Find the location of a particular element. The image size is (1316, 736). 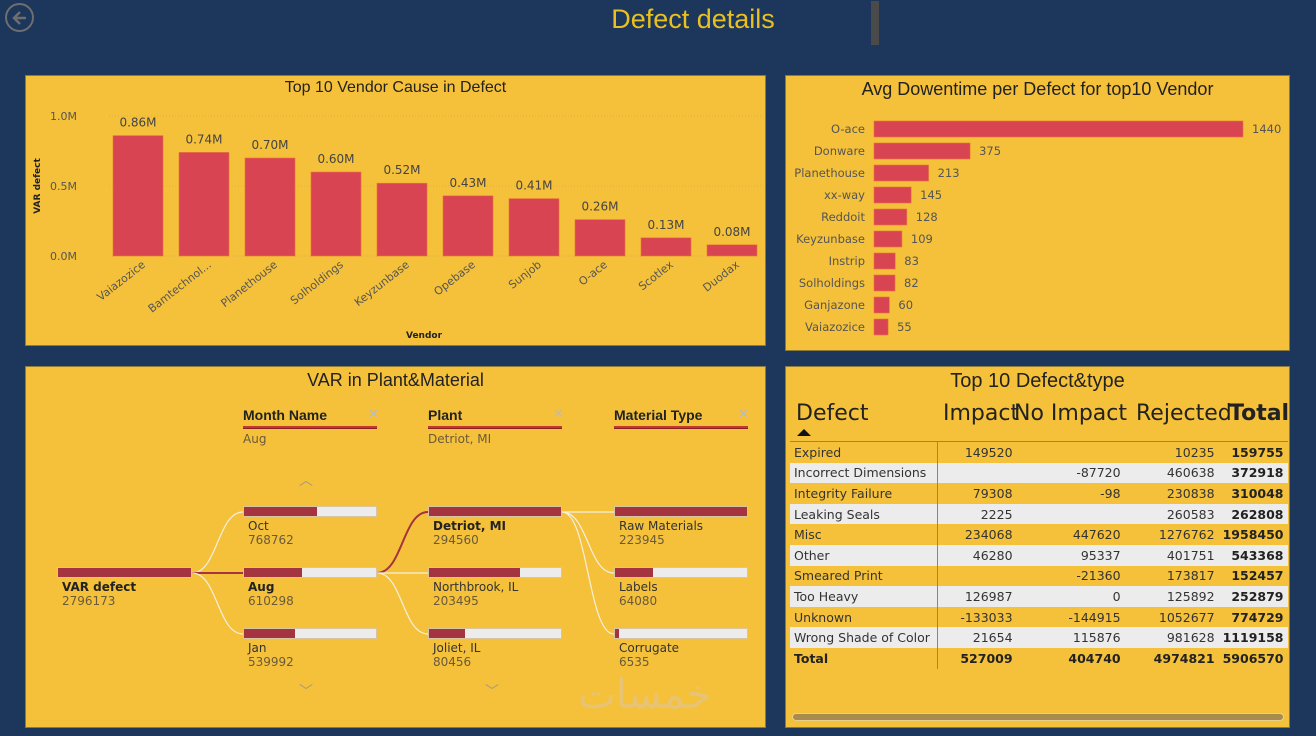

value-cell: 372918 is located at coordinates (1253, 473).